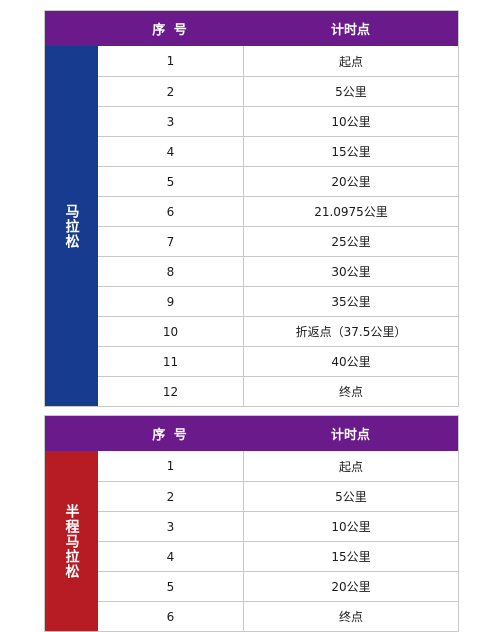 This screenshot has width=497, height=632. I want to click on point-cell: 25公里, so click(351, 242).